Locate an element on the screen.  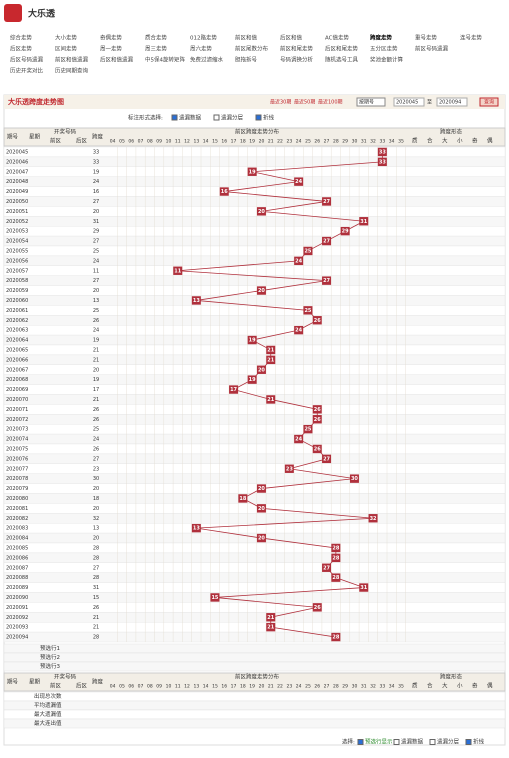
nav-tab: 后区和值 is located at coordinates (291, 38).